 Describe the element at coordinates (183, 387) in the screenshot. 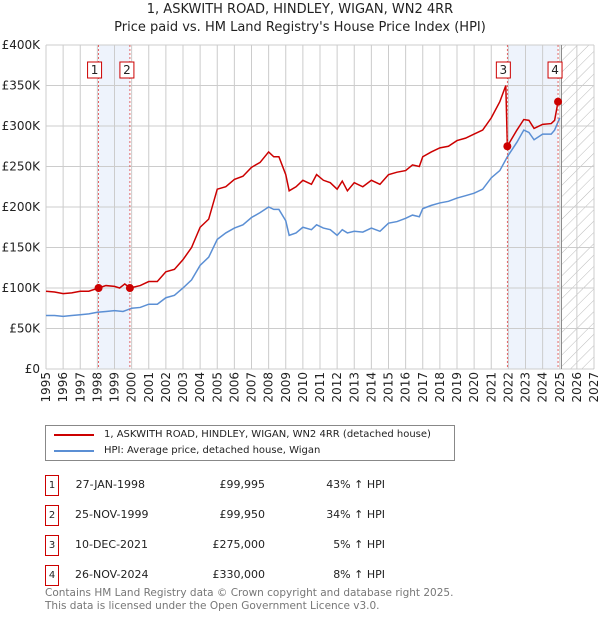

I see `x-tick-label: 2003` at that location.